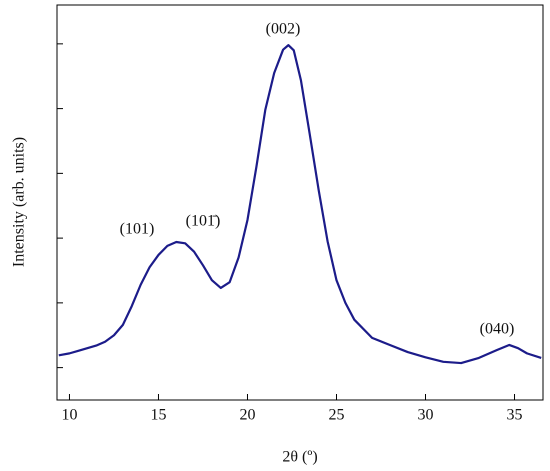 Image resolution: width=550 pixels, height=471 pixels. What do you see at coordinates (426, 415) in the screenshot?
I see `x-tick-label: 30` at bounding box center [426, 415].